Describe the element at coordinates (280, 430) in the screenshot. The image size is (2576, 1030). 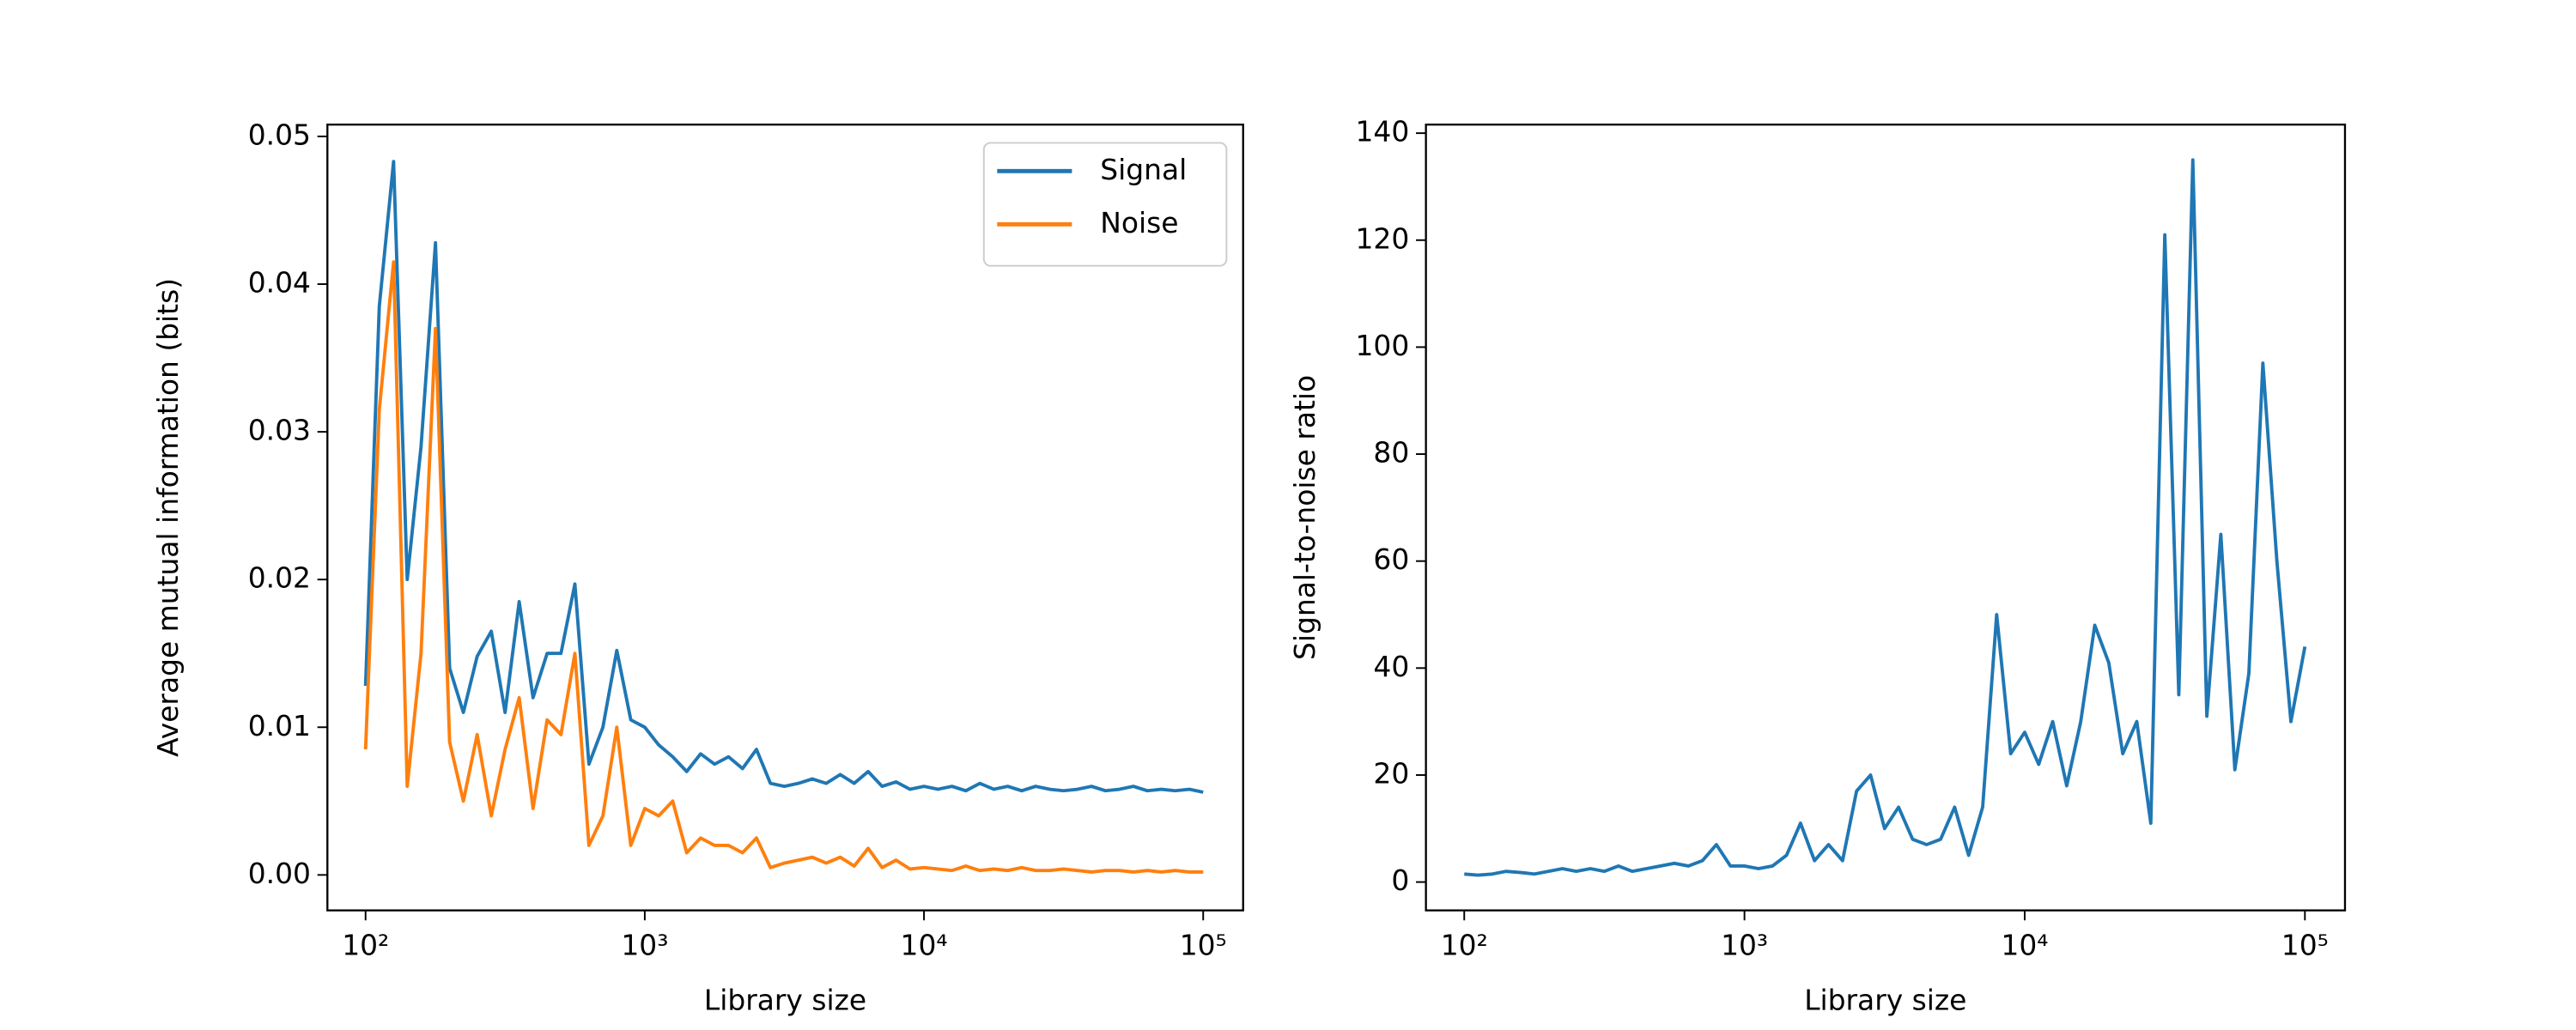
I see `y-tick-label: 0.03` at that location.